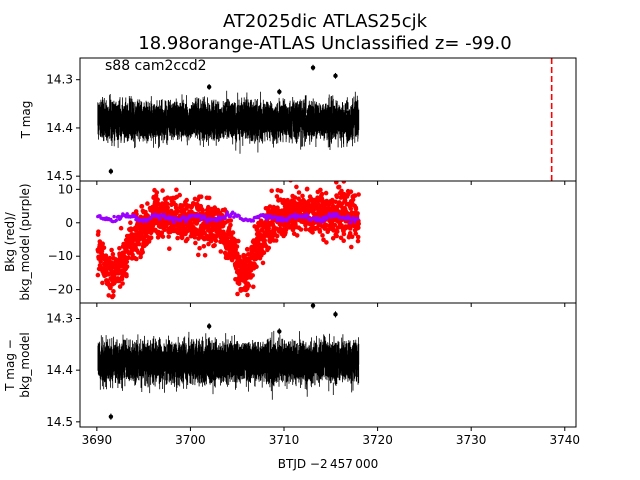 The width and height of the screenshot is (640, 480). I want to click on y-tick-label-0-0: 14.3, so click(59, 80).